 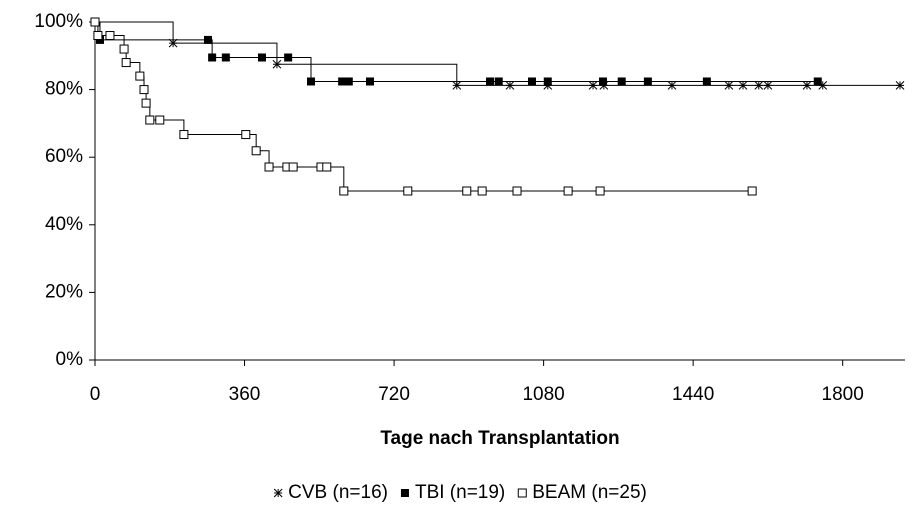 What do you see at coordinates (245, 394) in the screenshot?
I see `x-tick-label: 360` at bounding box center [245, 394].